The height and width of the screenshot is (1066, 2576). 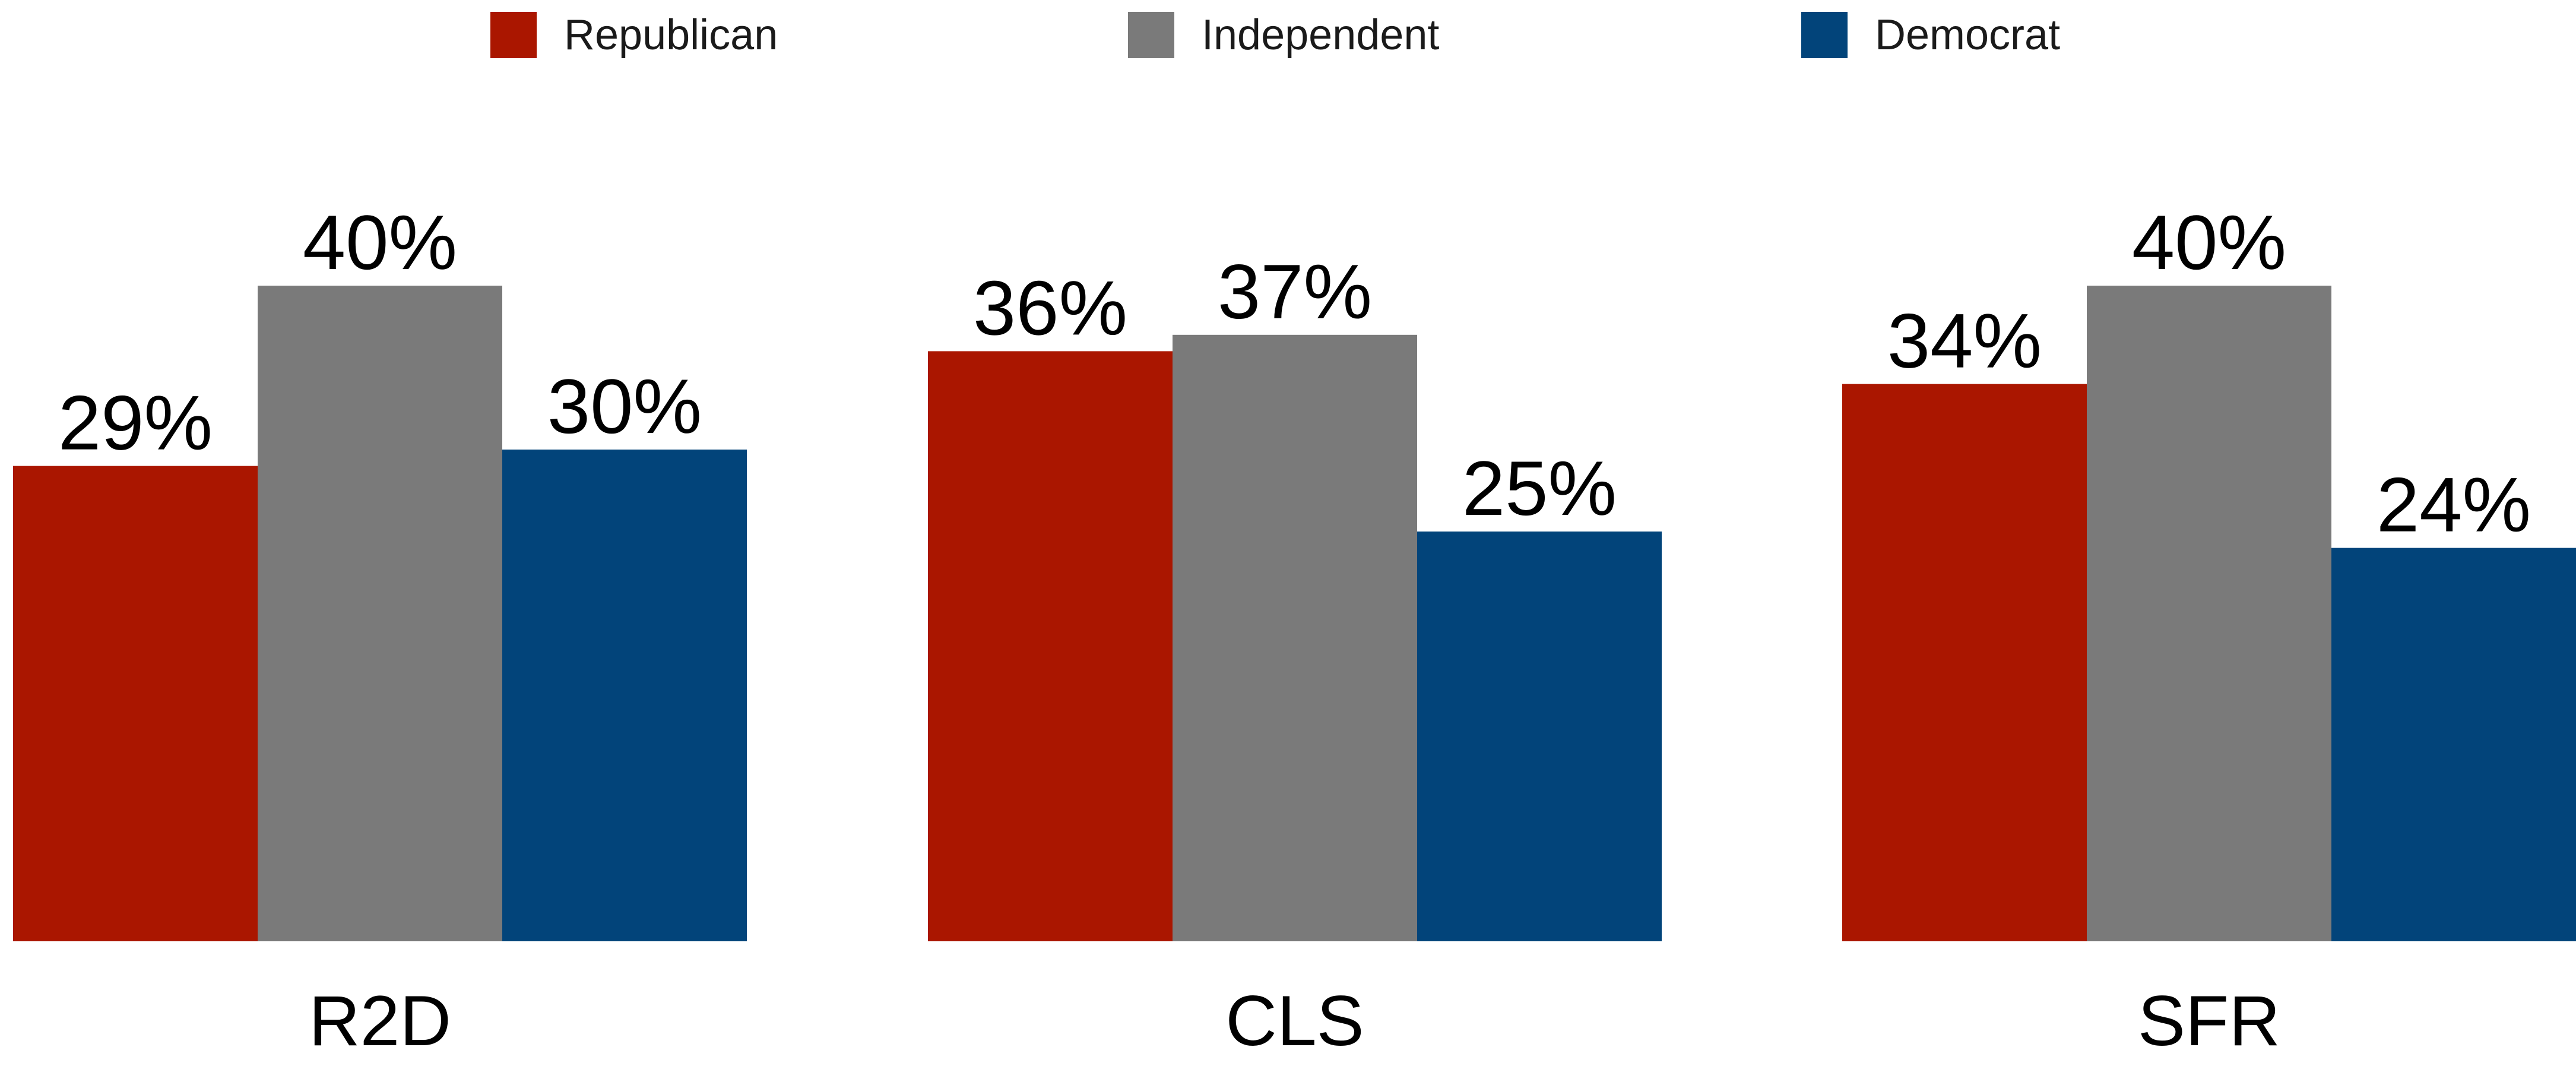 I want to click on category-label-cls: CLS, so click(x=1295, y=1021).